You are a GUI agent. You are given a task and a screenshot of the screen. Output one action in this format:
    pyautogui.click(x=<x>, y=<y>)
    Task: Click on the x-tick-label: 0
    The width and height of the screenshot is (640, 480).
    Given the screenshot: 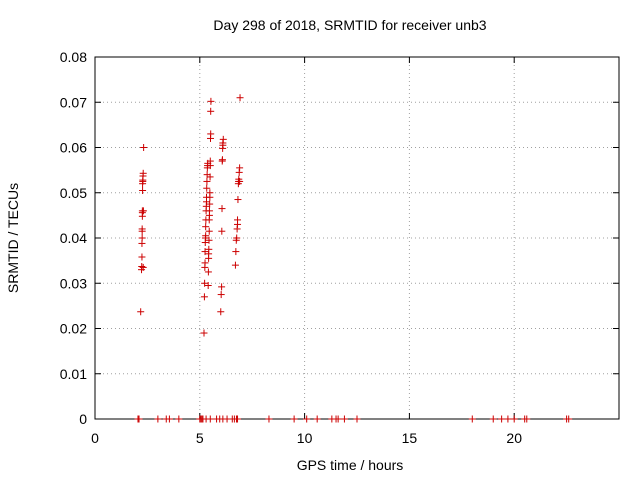 What is the action you would take?
    pyautogui.click(x=95, y=438)
    